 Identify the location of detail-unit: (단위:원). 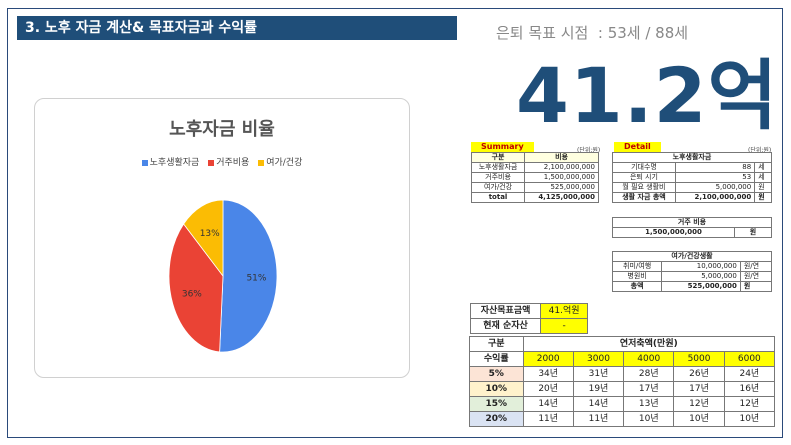
(760, 150).